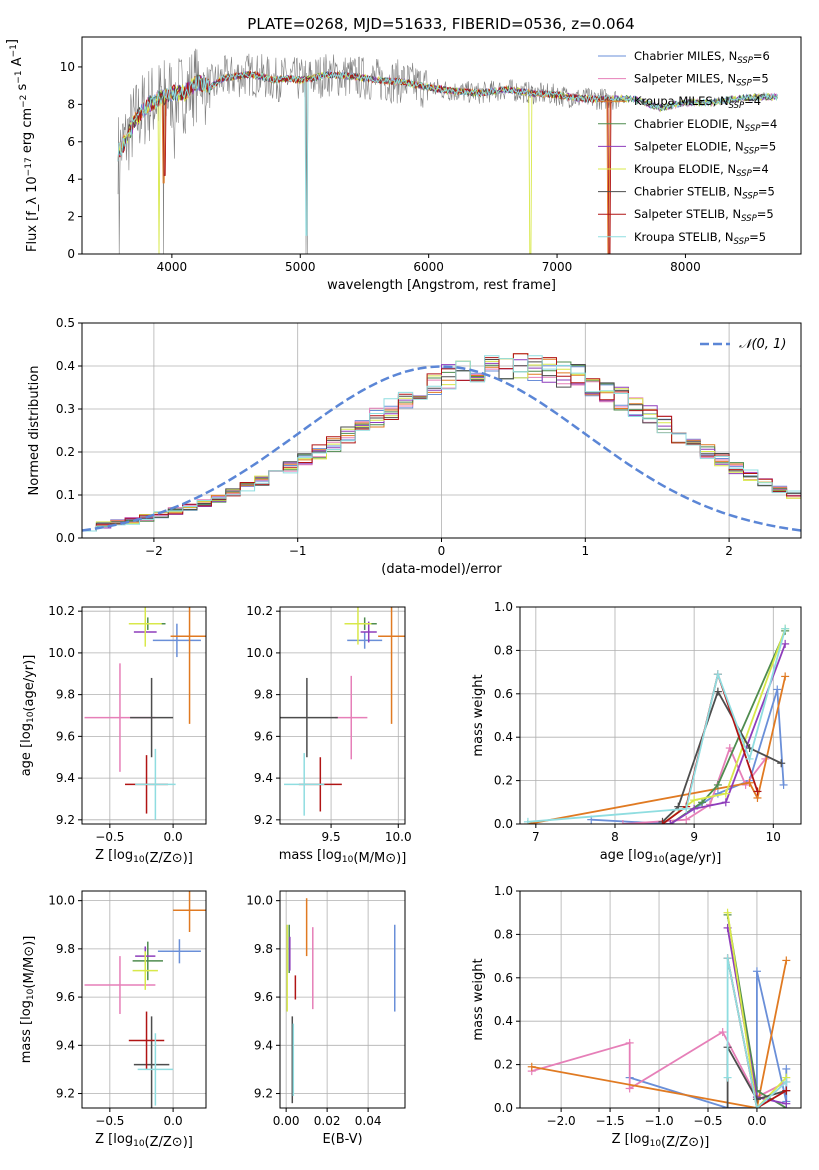 The width and height of the screenshot is (819, 1170). I want to click on x-tick-label: 7000, so click(557, 267).